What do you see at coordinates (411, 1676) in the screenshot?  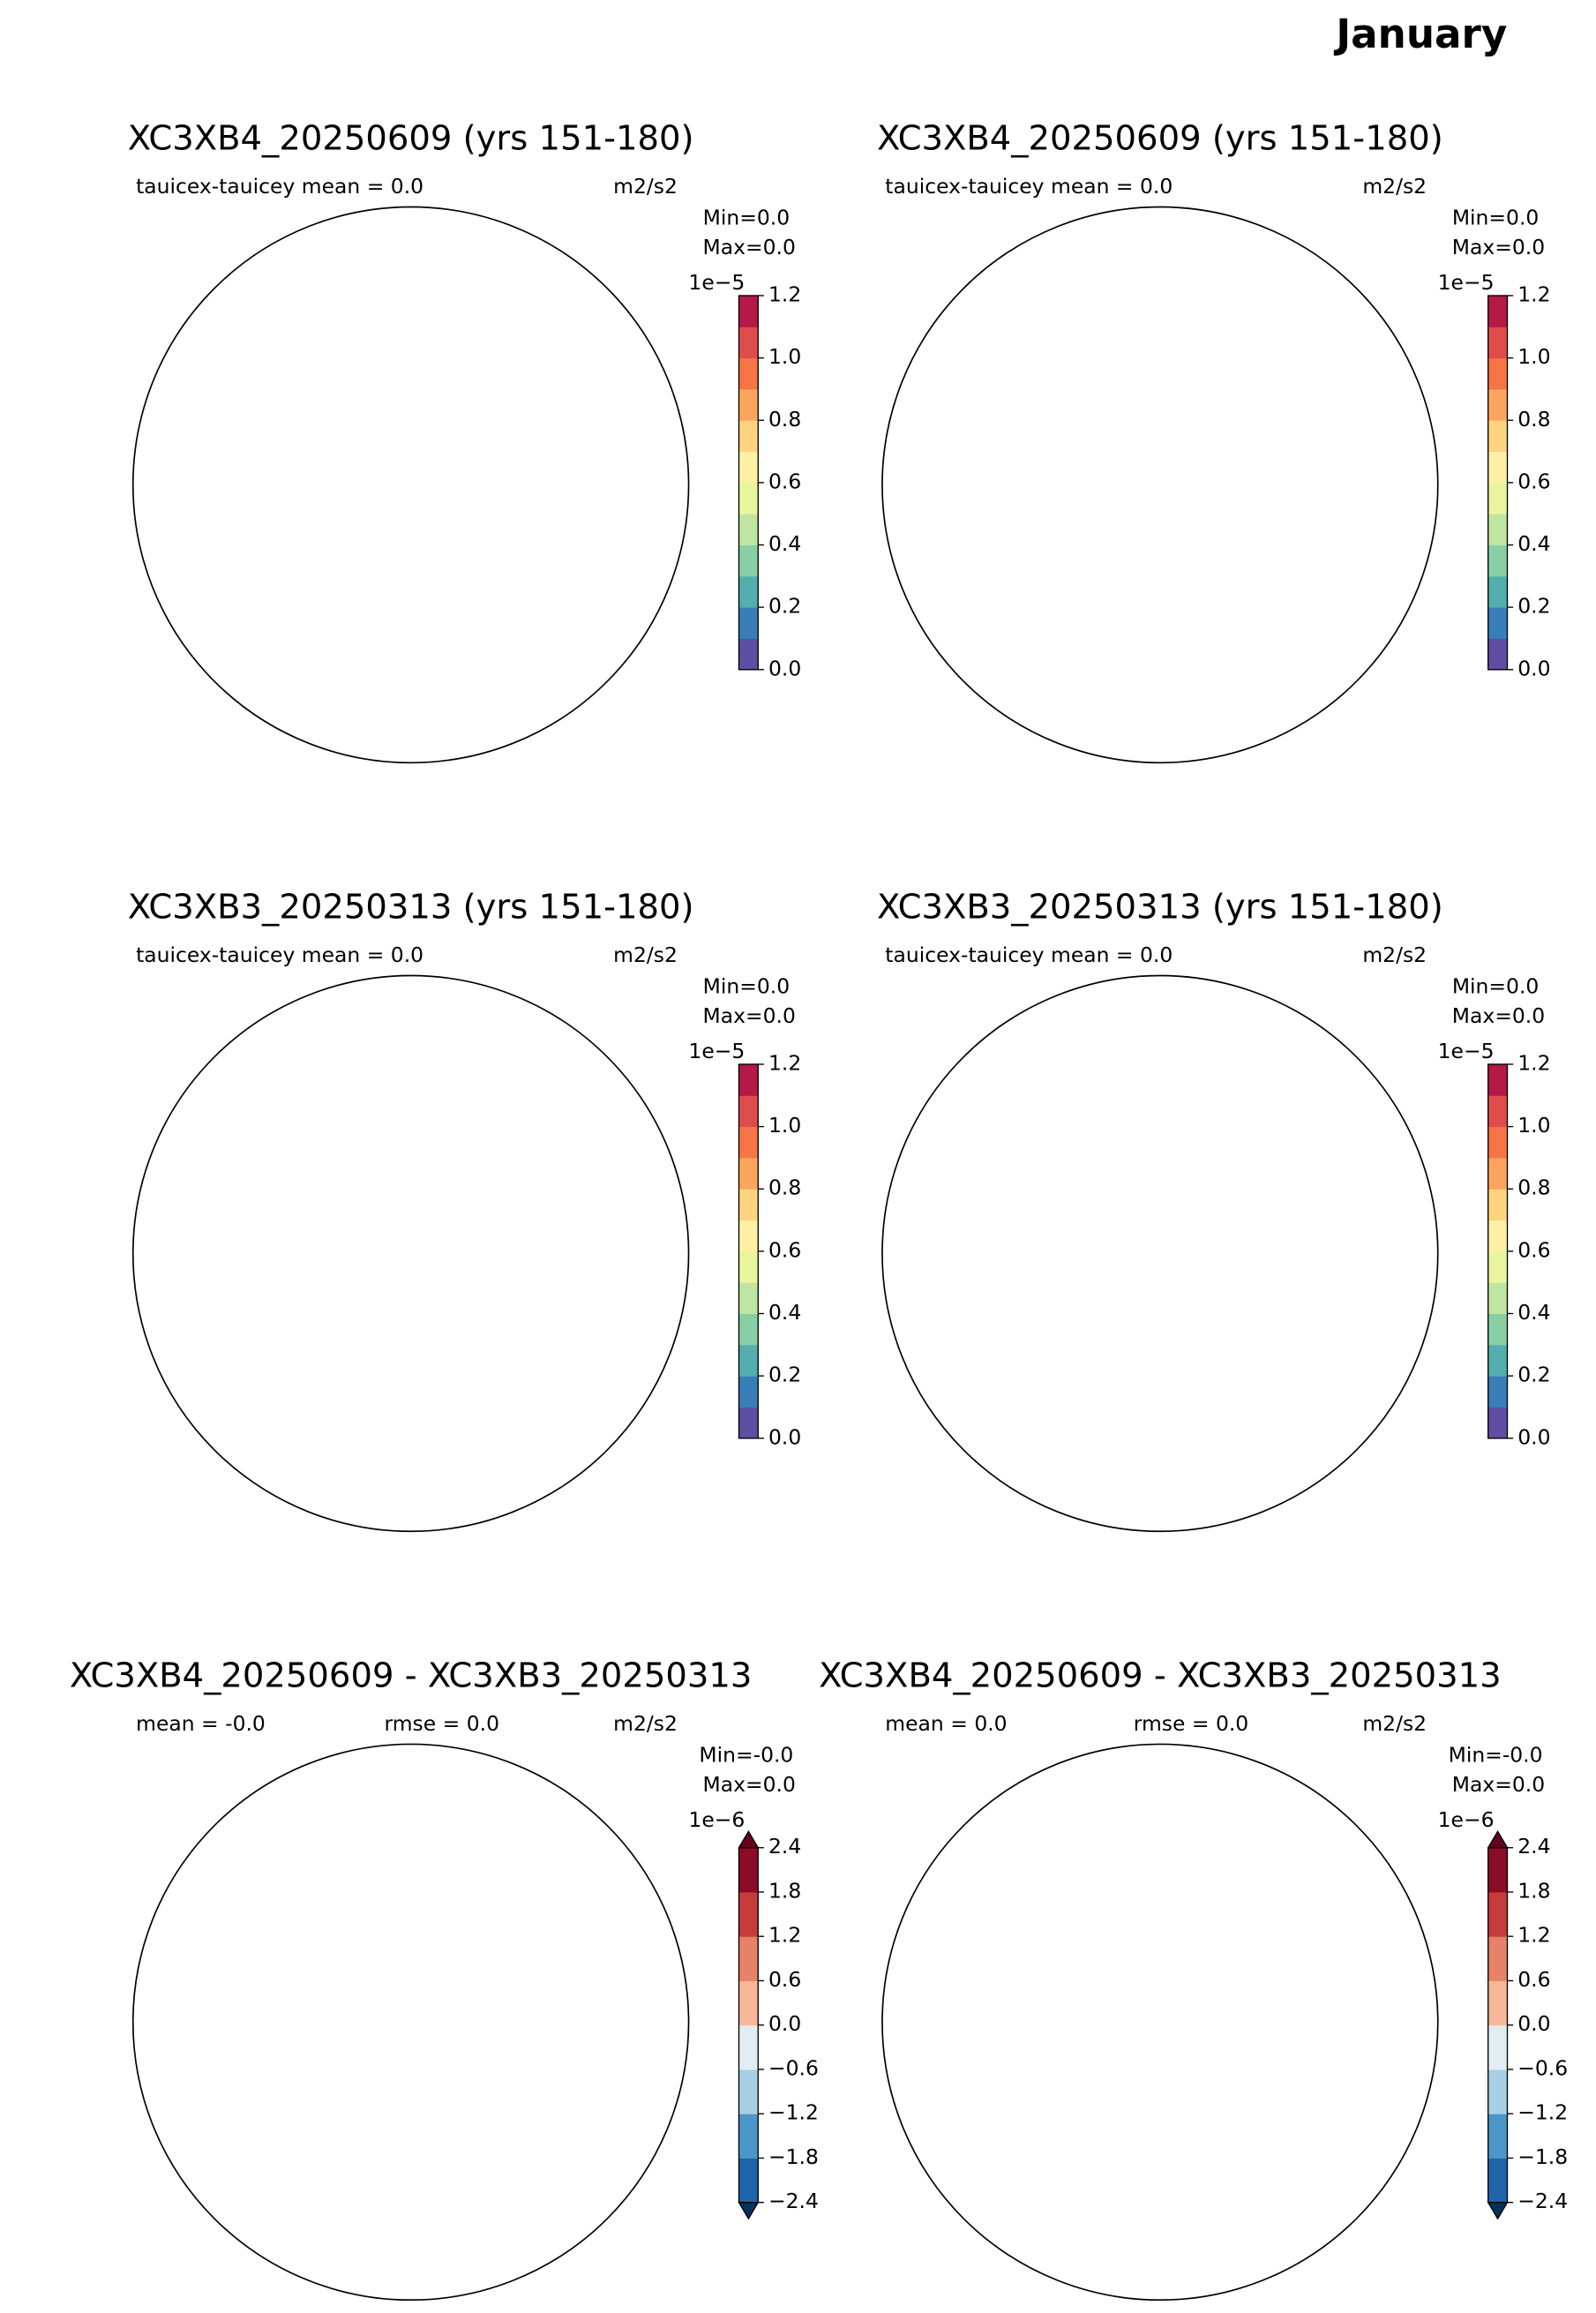 I see `panel-title: XC3XB4_20250609 - XC3XB3_20250313` at bounding box center [411, 1676].